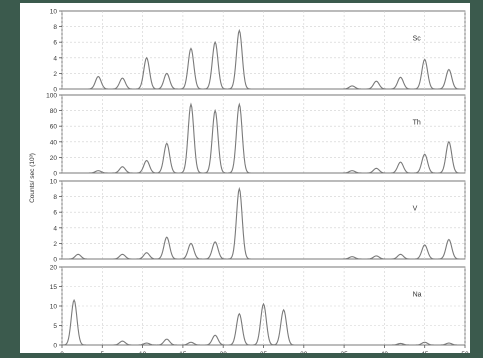  Describe the element at coordinates (54, 127) in the screenshot. I see `y-tick-label: 60` at that location.